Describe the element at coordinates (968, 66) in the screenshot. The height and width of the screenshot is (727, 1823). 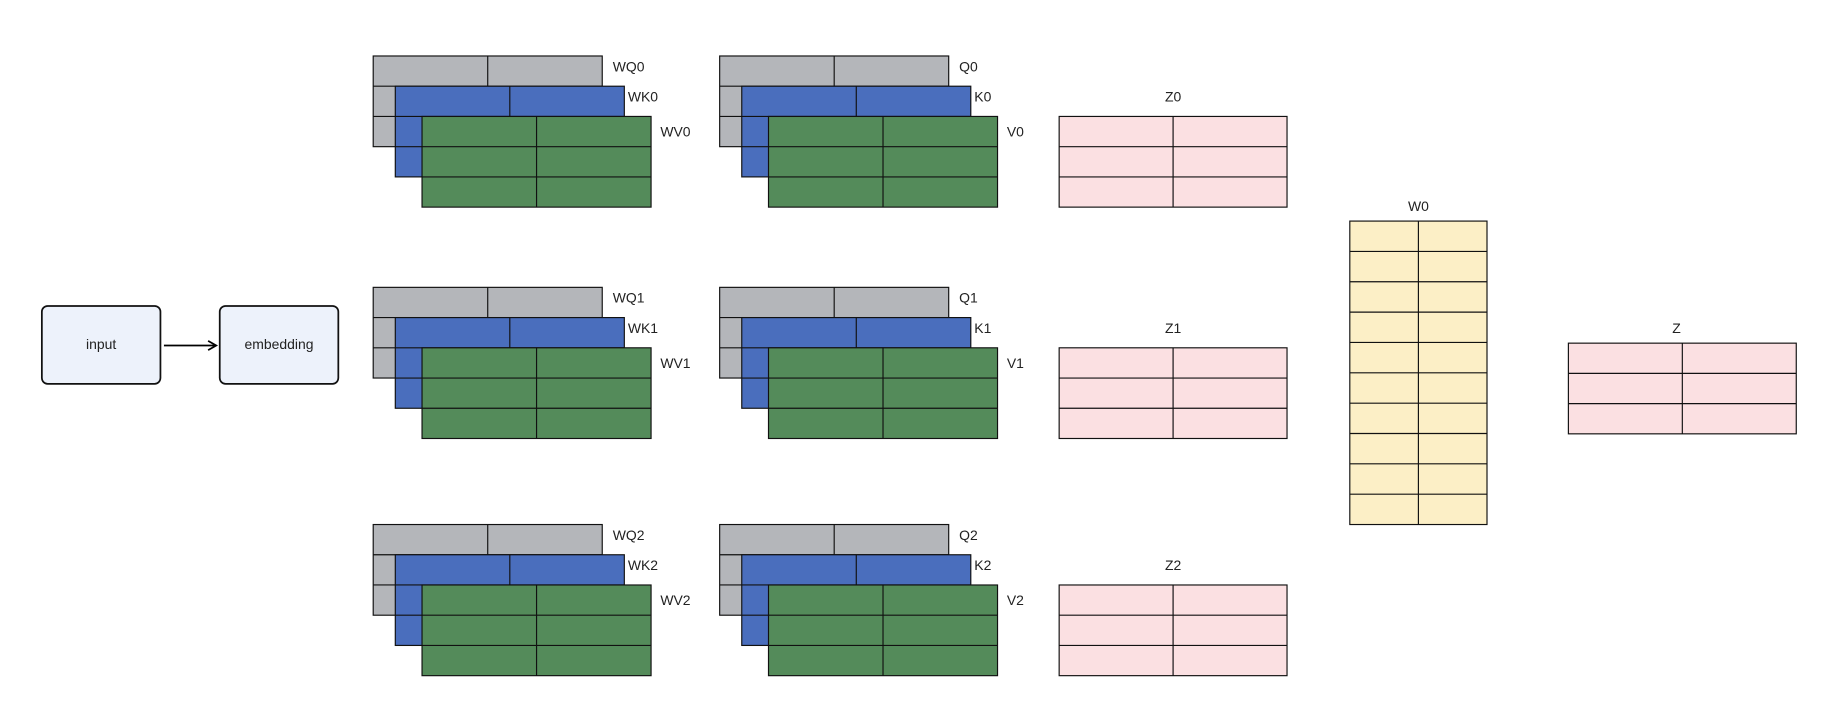
I see `matrix-label: Q0` at that location.